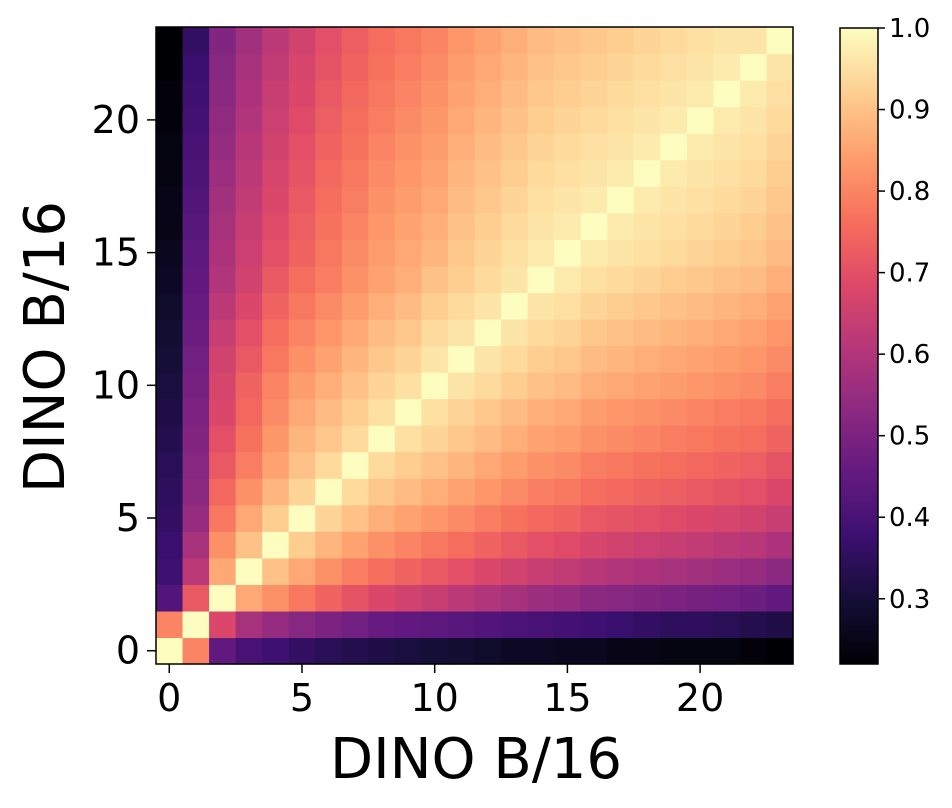 The width and height of the screenshot is (952, 808). Describe the element at coordinates (859, 346) in the screenshot. I see `colorbar` at that location.